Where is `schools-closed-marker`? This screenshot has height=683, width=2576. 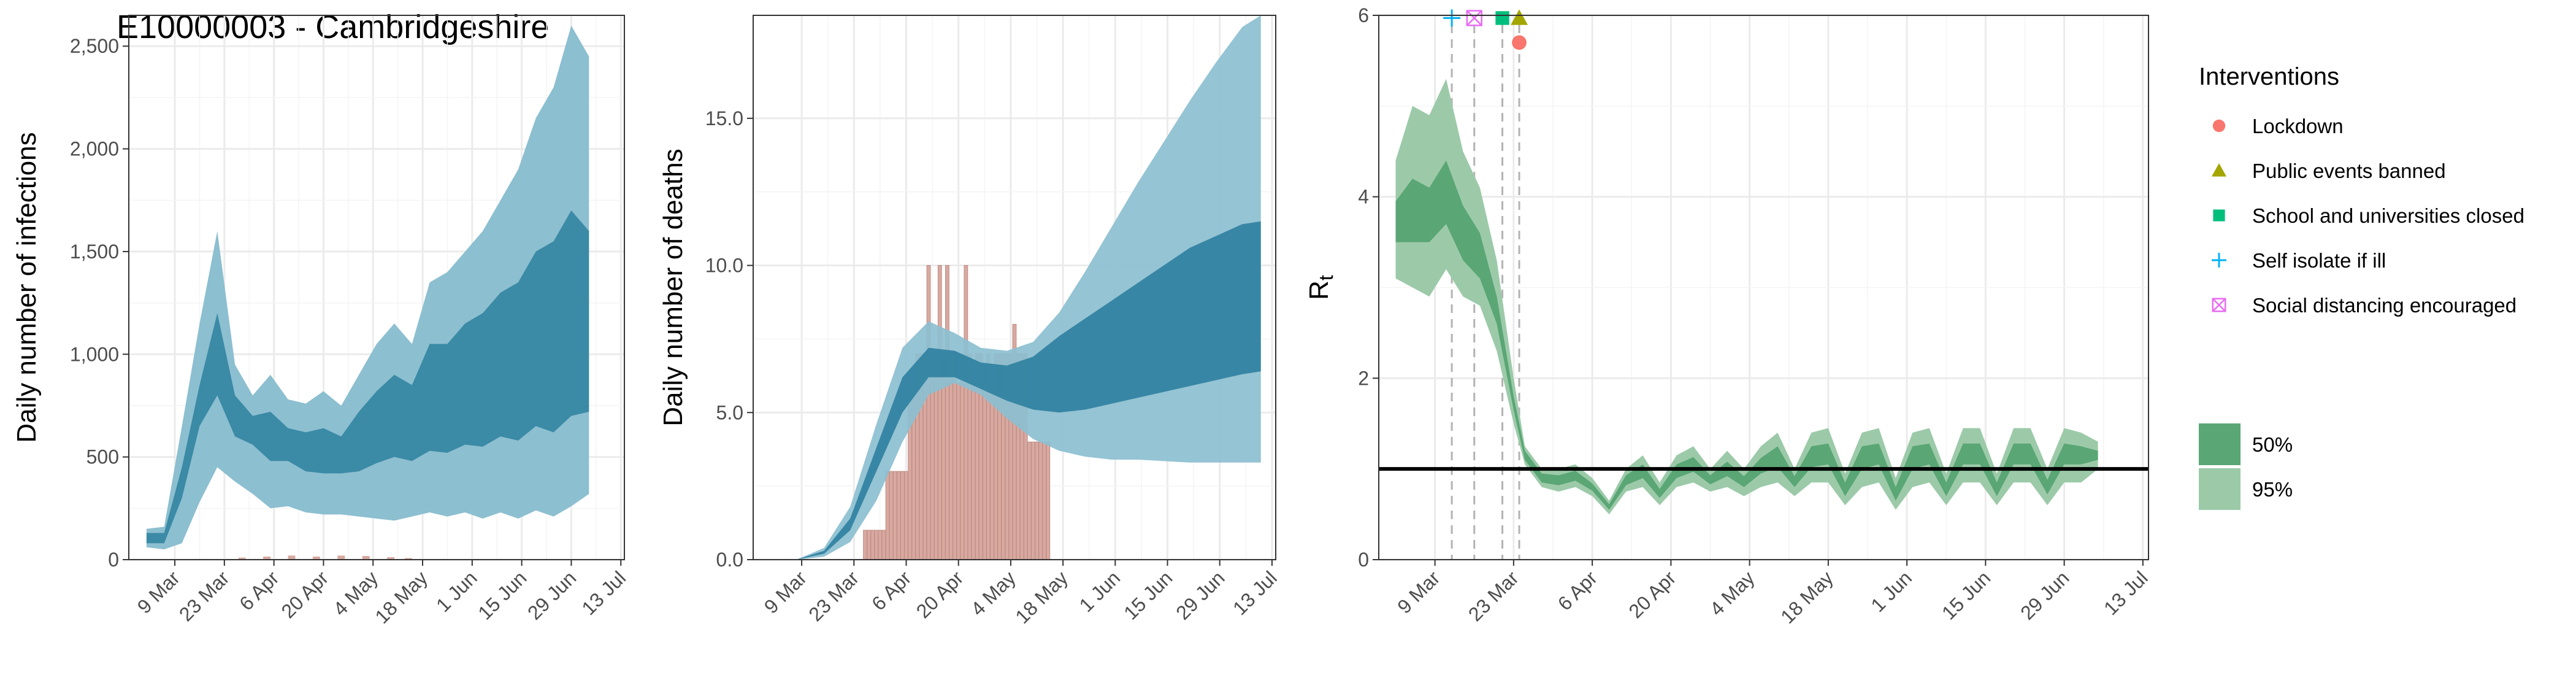
schools-closed-marker is located at coordinates (1502, 18).